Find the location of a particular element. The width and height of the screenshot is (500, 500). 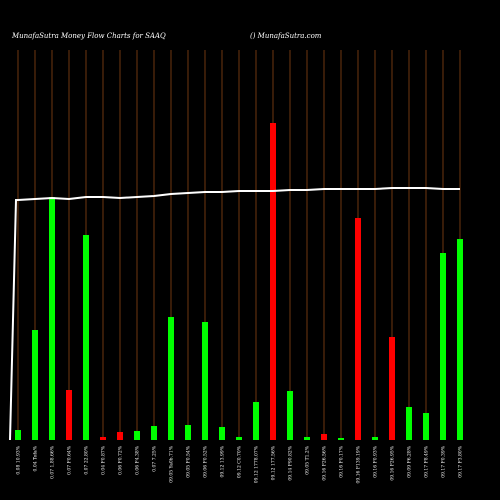

x-tick-label: 0.07 22.80% is located at coordinates (87, 459).